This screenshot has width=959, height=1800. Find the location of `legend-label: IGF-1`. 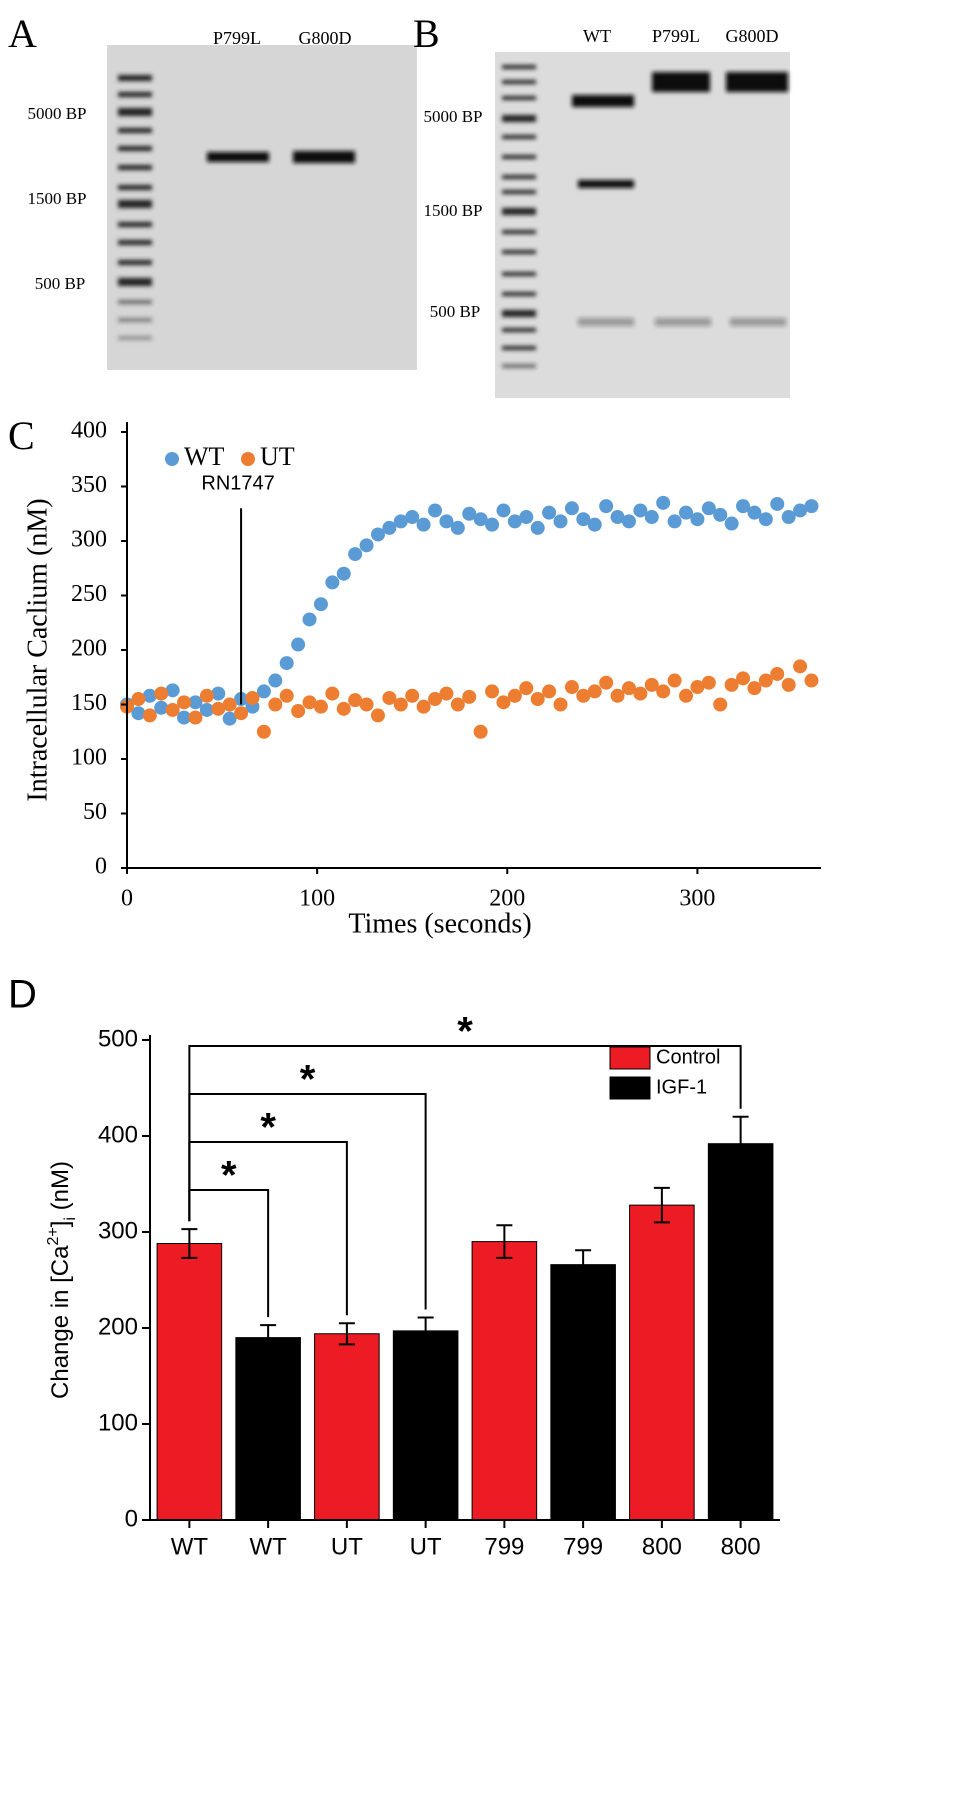

legend-label: IGF-1 is located at coordinates (681, 1087).